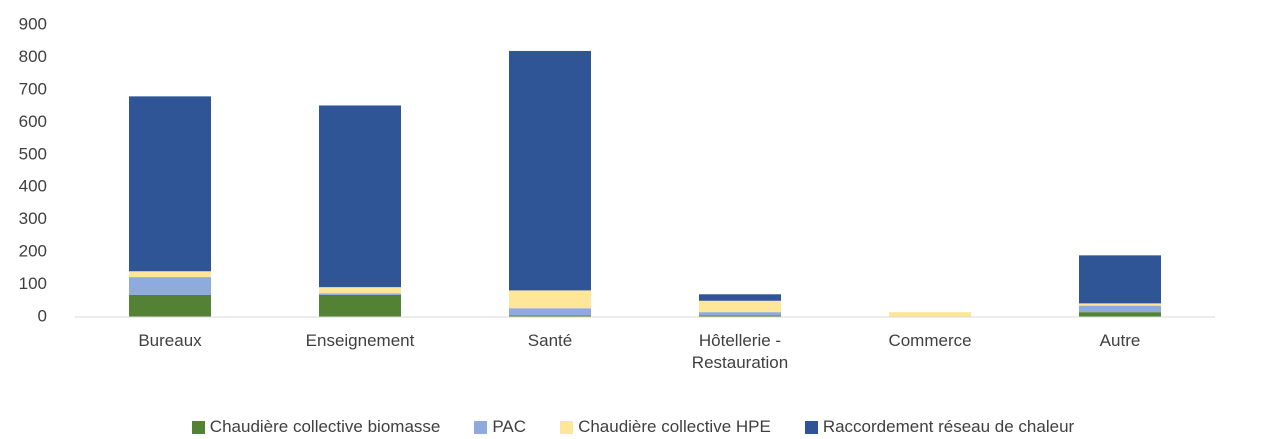 Image resolution: width=1266 pixels, height=439 pixels. I want to click on legend-item: Chaudière collective HPE, so click(665, 427).